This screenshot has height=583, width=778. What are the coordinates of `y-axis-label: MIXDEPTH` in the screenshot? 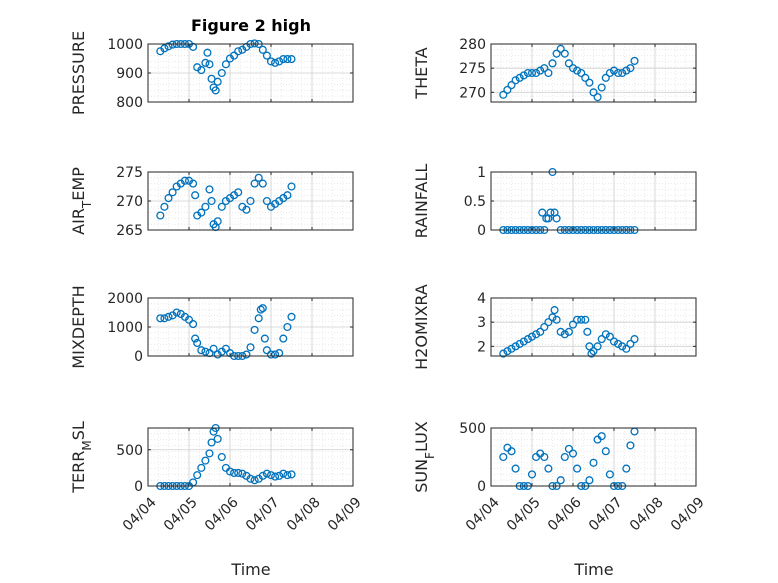 It's located at (78, 326).